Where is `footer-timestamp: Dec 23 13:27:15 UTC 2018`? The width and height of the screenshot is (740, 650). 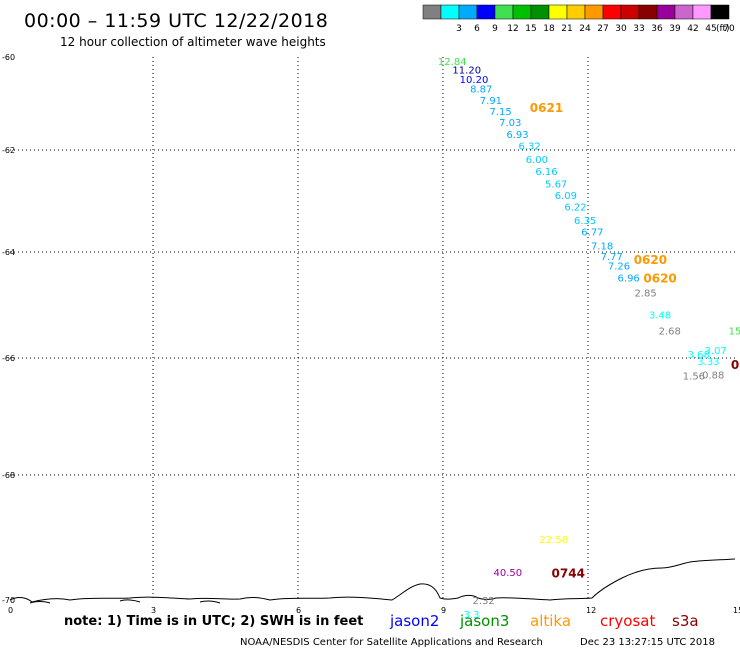 footer-timestamp: Dec 23 13:27:15 UTC 2018 is located at coordinates (647, 642).